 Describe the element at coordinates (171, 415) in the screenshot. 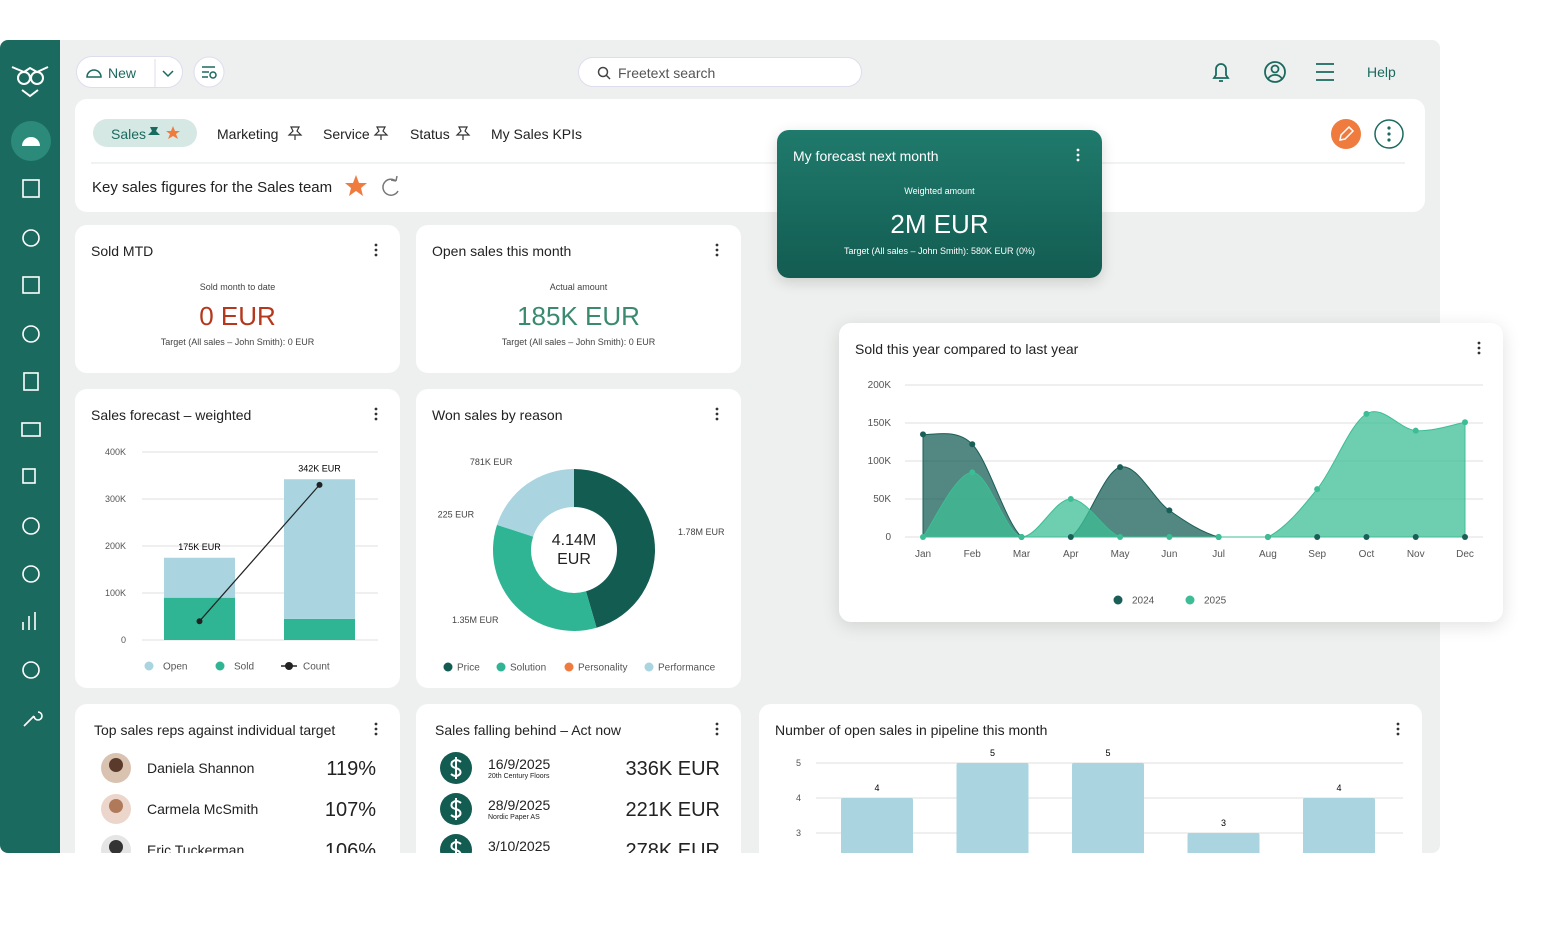

I see `chart-title: Sales forecast – weighted` at that location.